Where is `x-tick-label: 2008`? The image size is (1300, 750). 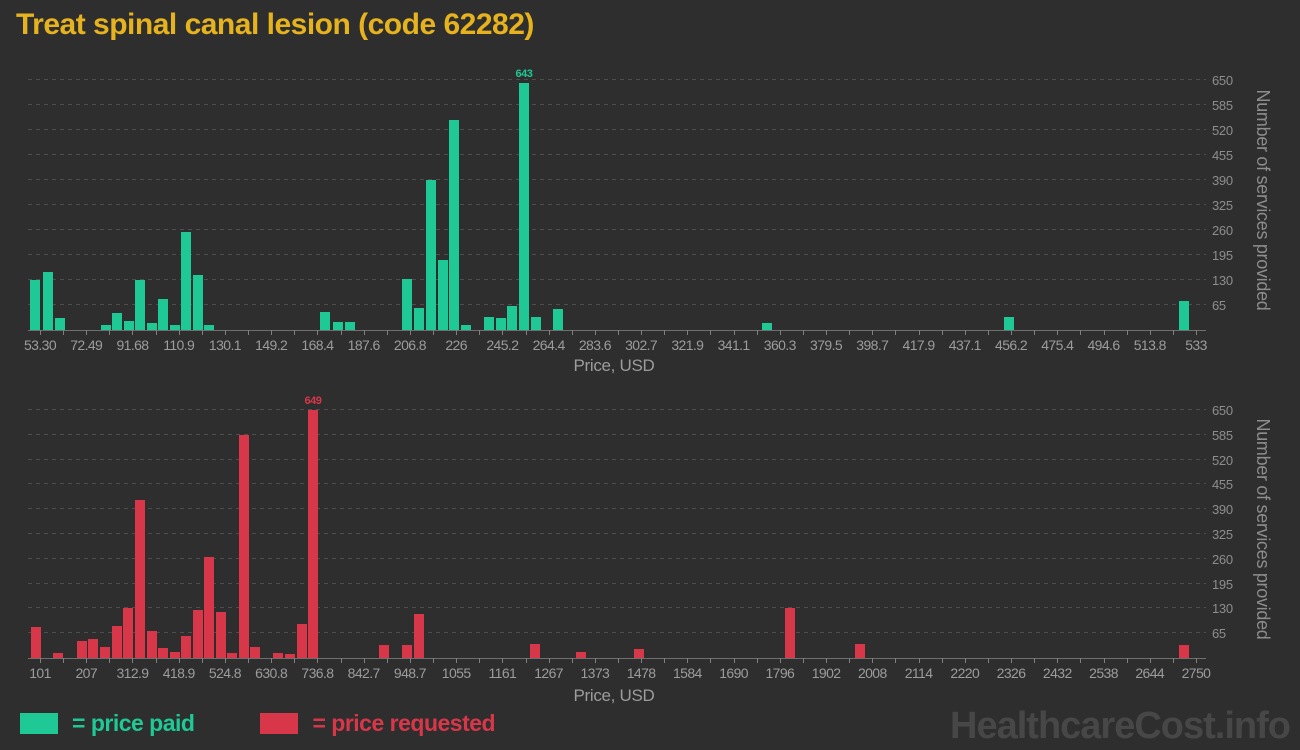 x-tick-label: 2008 is located at coordinates (872, 673).